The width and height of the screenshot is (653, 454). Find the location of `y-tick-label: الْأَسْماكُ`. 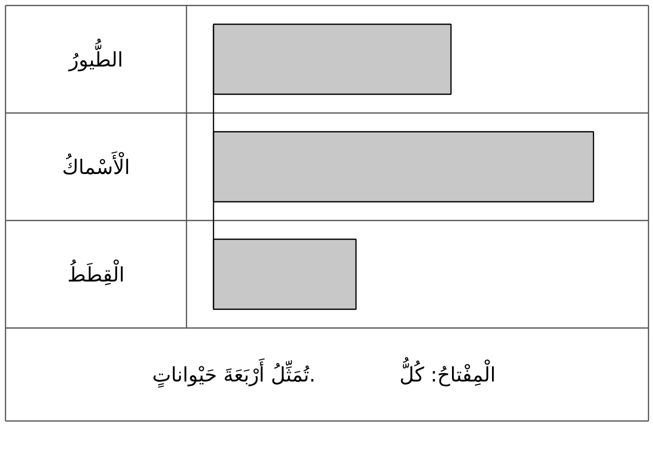

y-tick-label: الْأَسْماكُ is located at coordinates (96, 164).